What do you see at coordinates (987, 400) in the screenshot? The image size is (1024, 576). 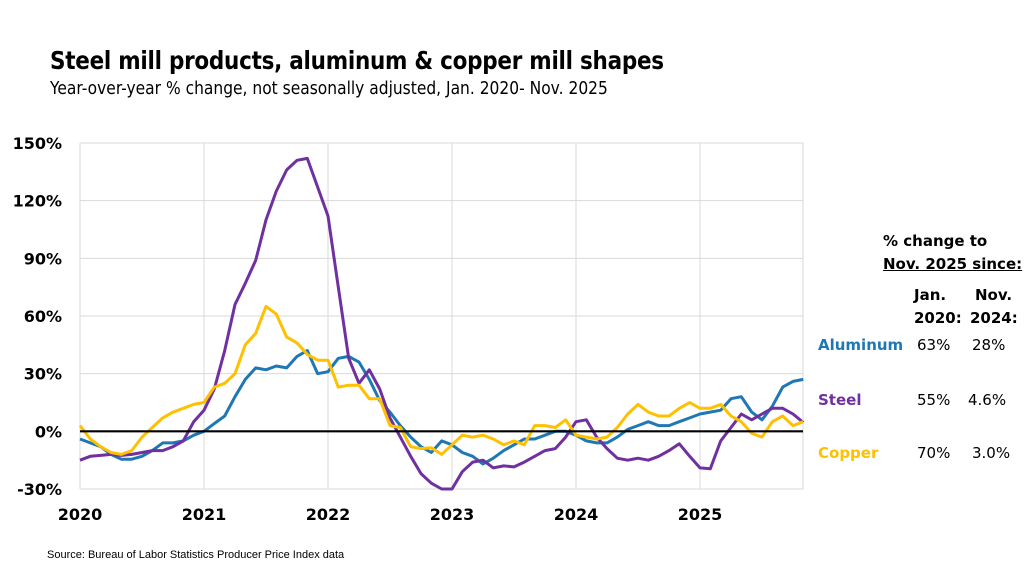 I see `steel-since-nov-2024: 4.6%` at bounding box center [987, 400].